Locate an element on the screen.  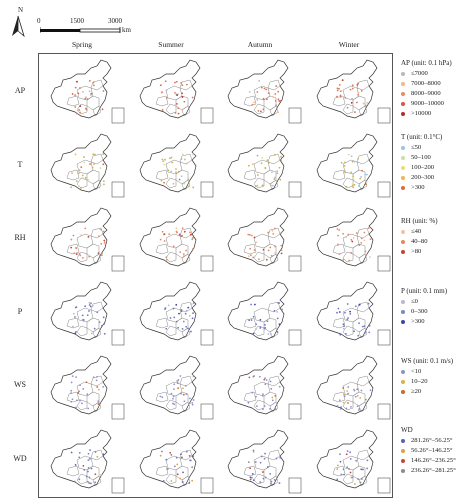
row-label-rh: RH is located at coordinates (20, 237).